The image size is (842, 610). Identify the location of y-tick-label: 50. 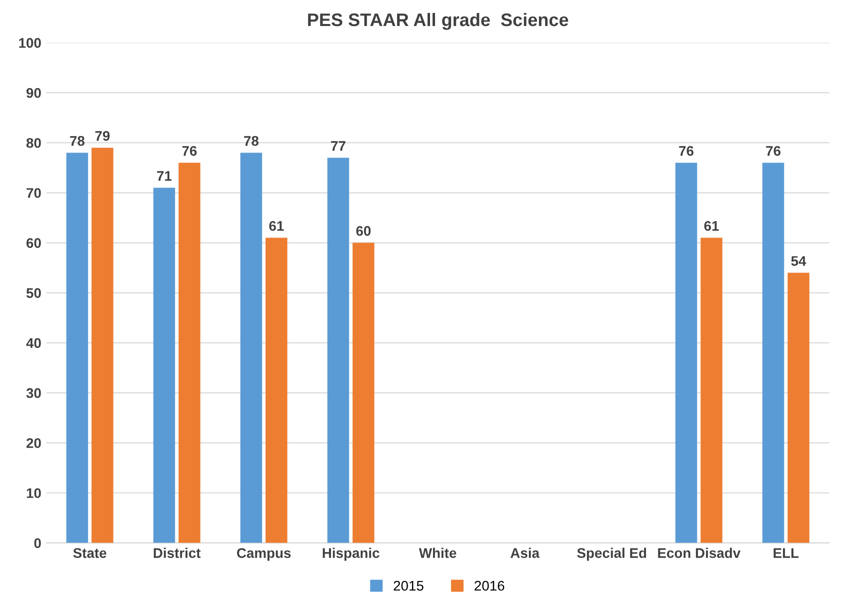
(33, 293).